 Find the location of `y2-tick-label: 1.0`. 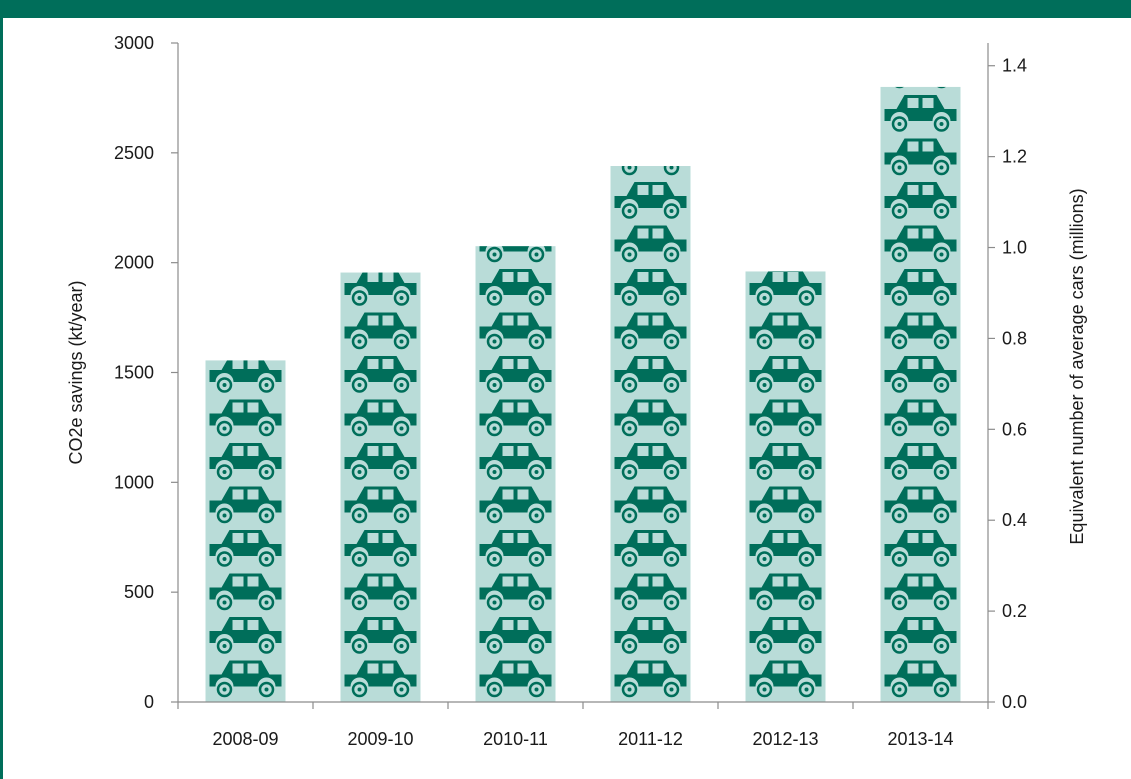

y2-tick-label: 1.0 is located at coordinates (1014, 248).